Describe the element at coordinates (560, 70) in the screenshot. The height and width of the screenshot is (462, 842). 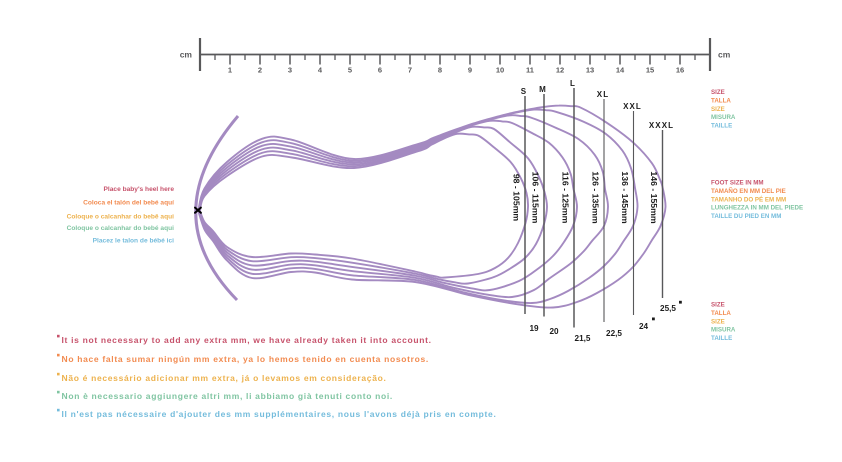
I see `svg-text: 12` at that location.